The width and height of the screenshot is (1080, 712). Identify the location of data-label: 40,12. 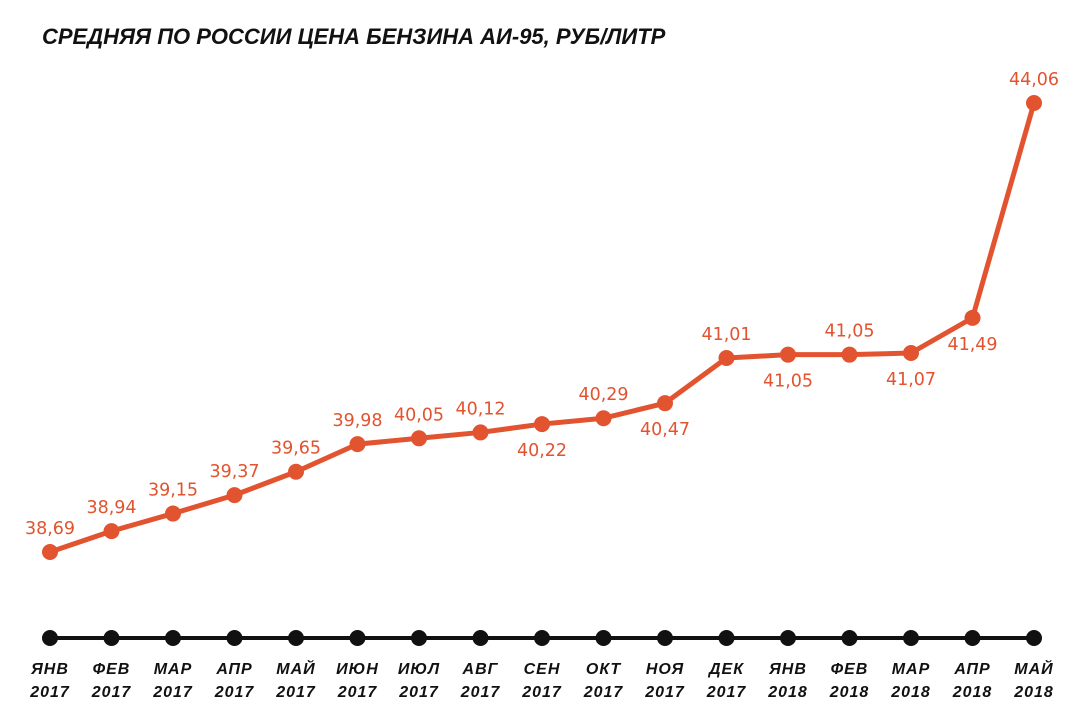
(480, 409).